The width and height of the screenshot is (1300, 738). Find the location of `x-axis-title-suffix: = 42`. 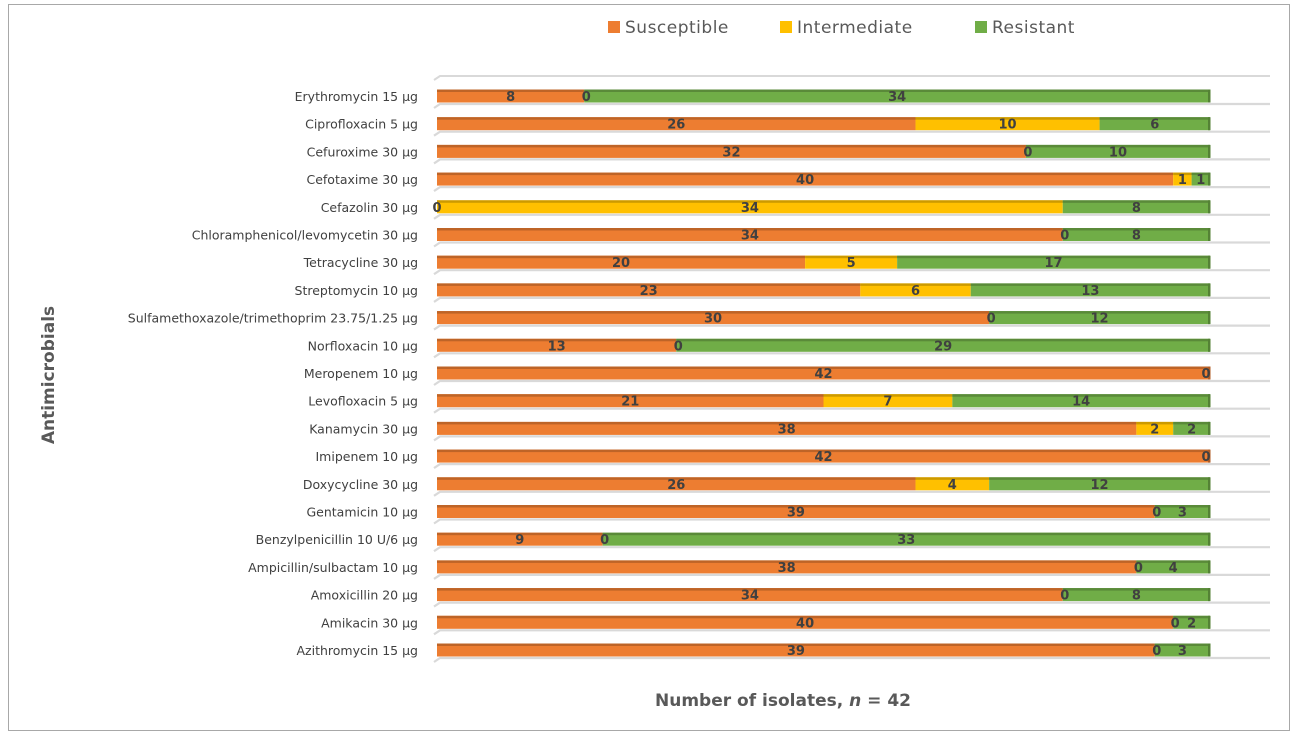

x-axis-title-suffix: = 42 is located at coordinates (886, 701).